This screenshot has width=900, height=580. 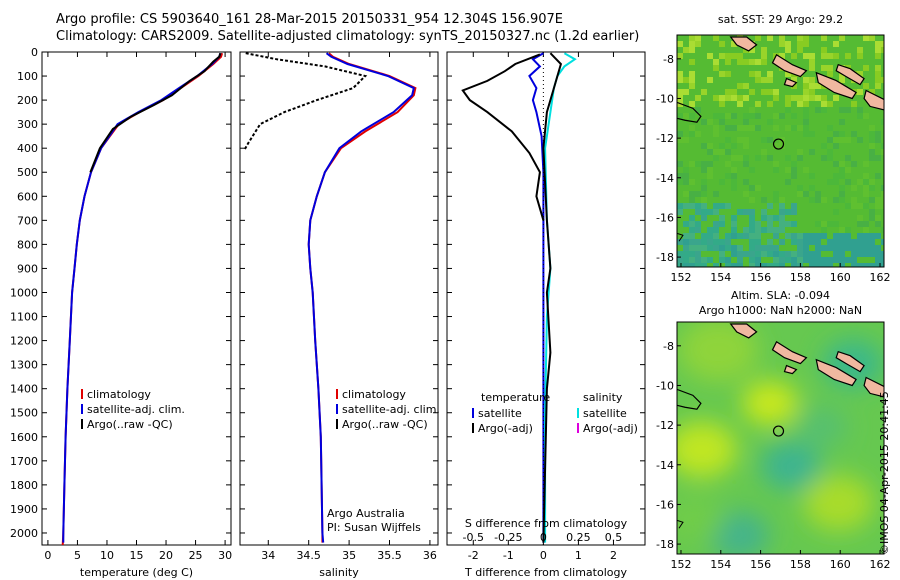 What do you see at coordinates (552, 297) in the screenshot?
I see `series-s-argo-adj-` at bounding box center [552, 297].